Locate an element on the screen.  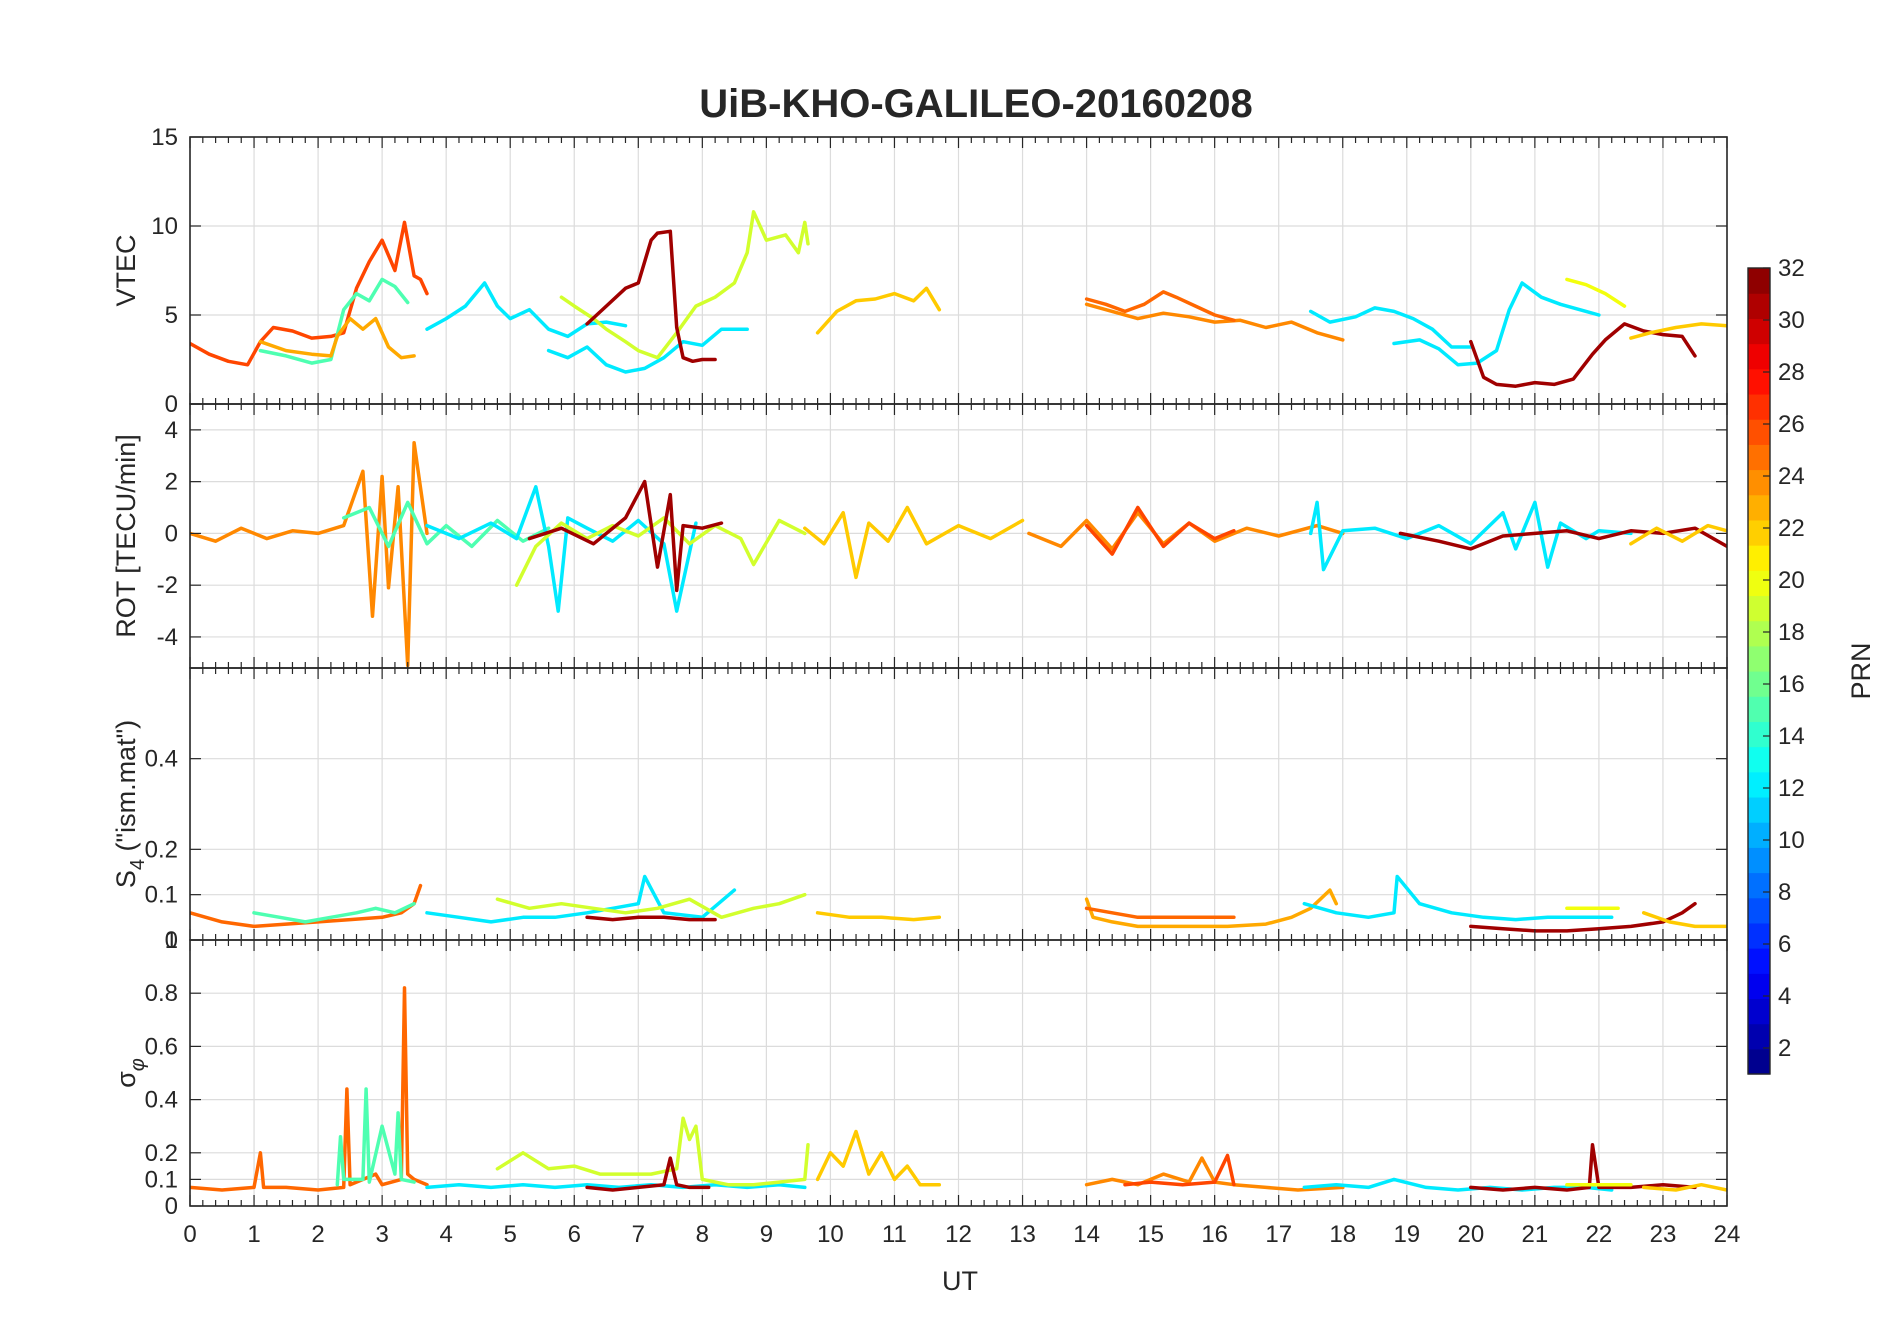
x-tick-label: 20 is located at coordinates (1470, 1234).